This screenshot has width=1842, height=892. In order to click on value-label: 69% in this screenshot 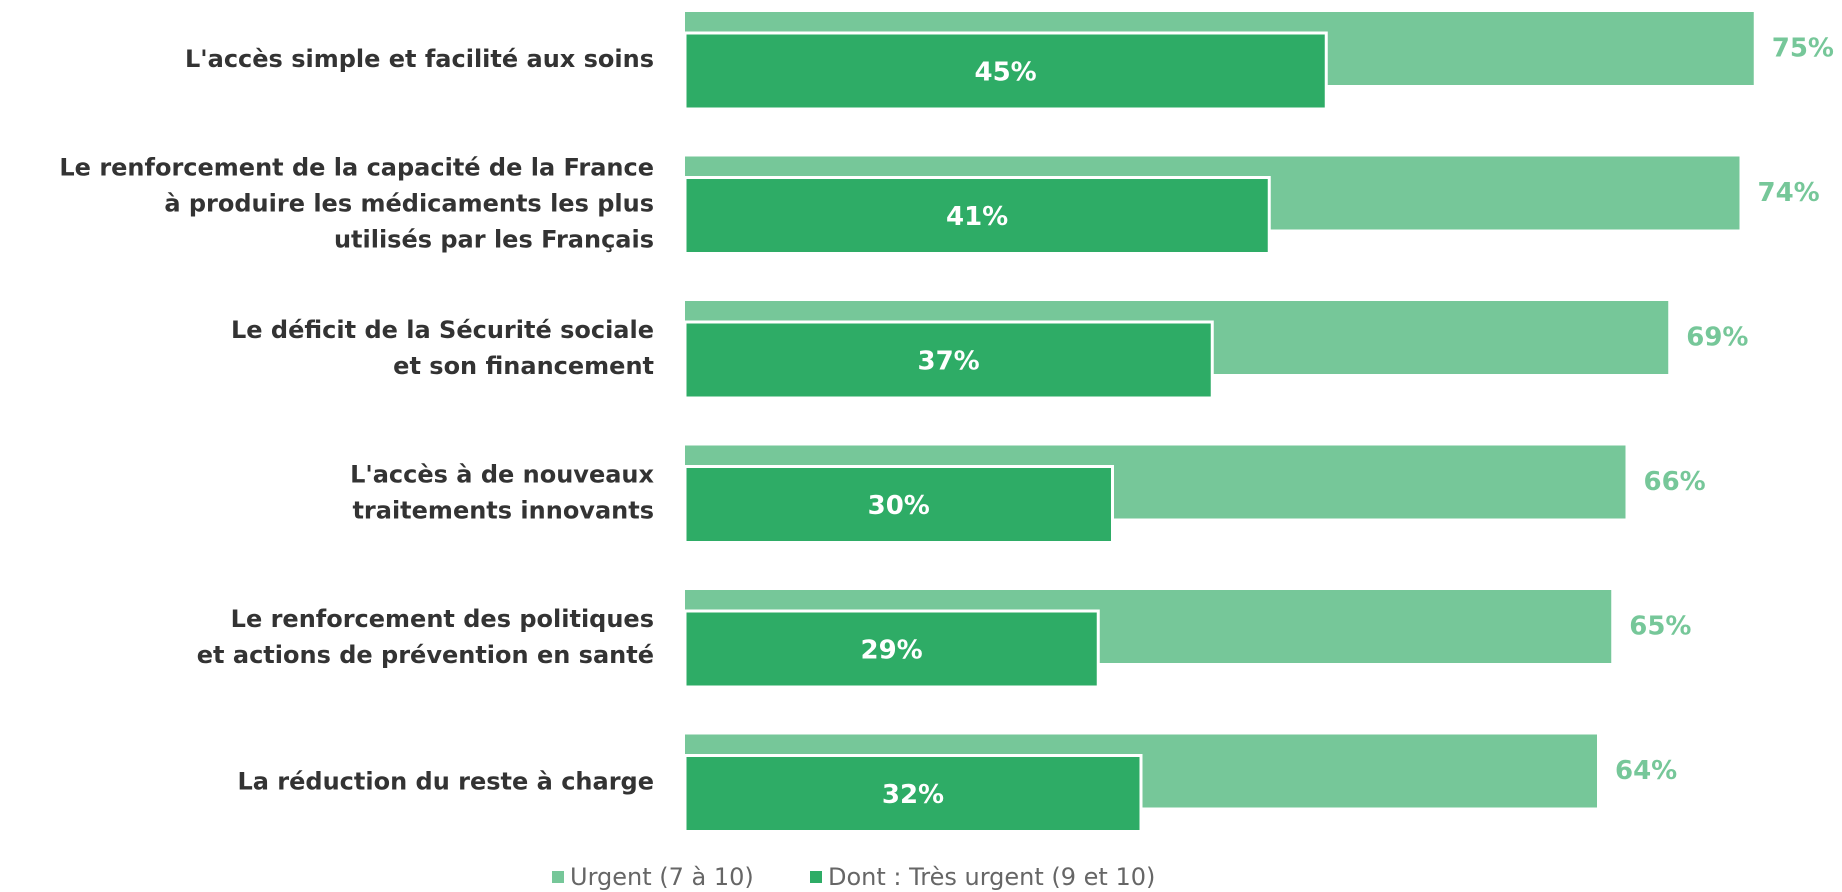, I will do `click(1717, 338)`.